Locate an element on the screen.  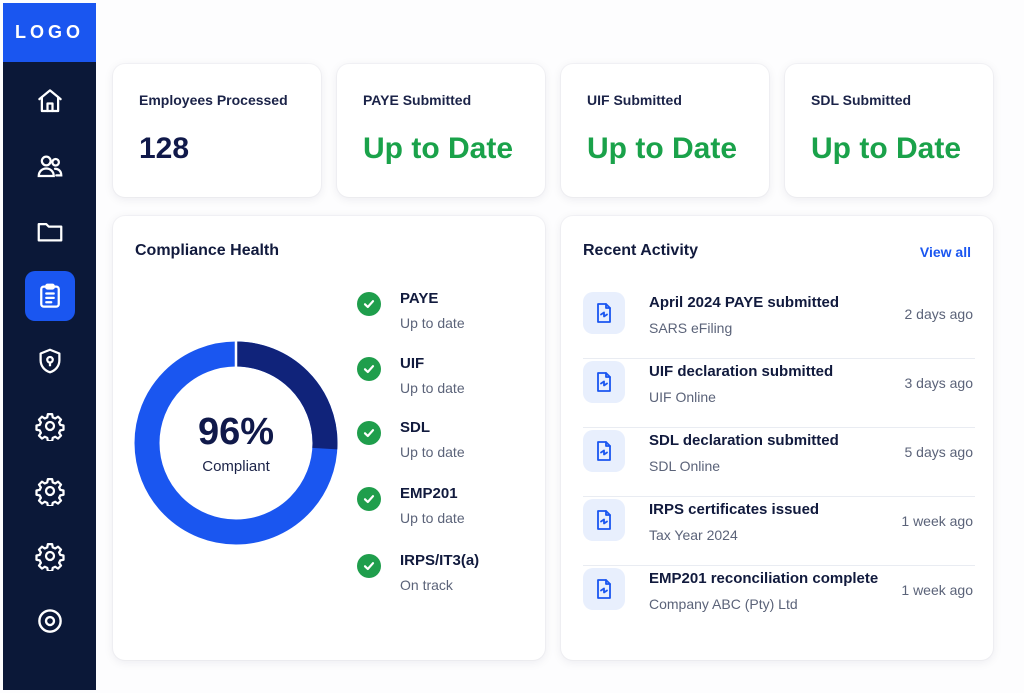
shield-icon is located at coordinates (50, 361).